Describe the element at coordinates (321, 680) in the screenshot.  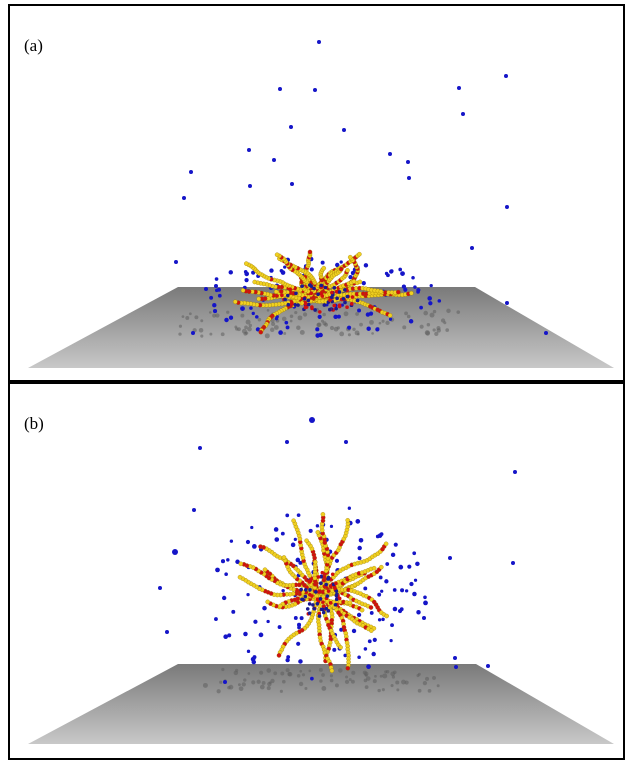
I see `bead-shadows` at that location.